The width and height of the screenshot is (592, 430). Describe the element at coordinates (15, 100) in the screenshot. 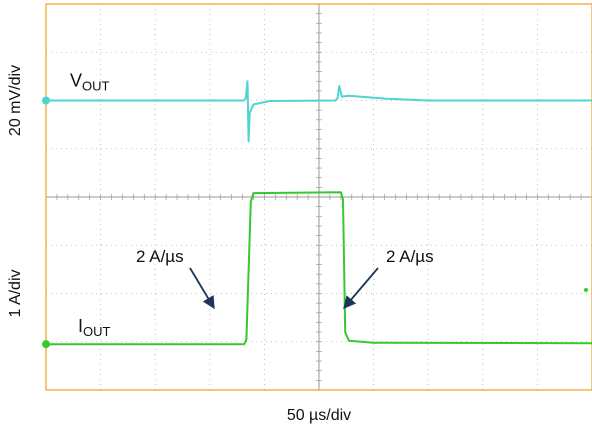

I see `y-axis-label-vout: 20 mV/div` at that location.